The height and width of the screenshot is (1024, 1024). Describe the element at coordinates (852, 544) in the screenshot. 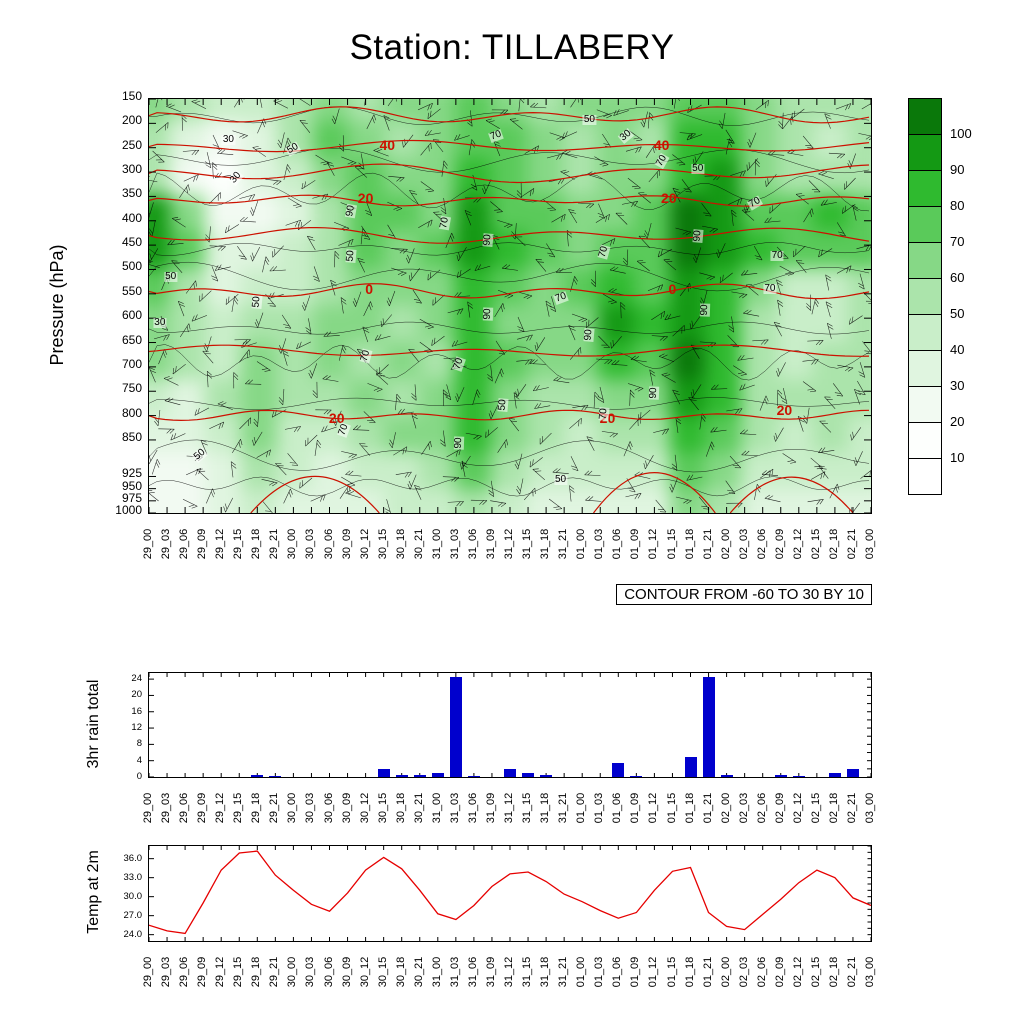

I see `time-tick-label: 02_21` at that location.